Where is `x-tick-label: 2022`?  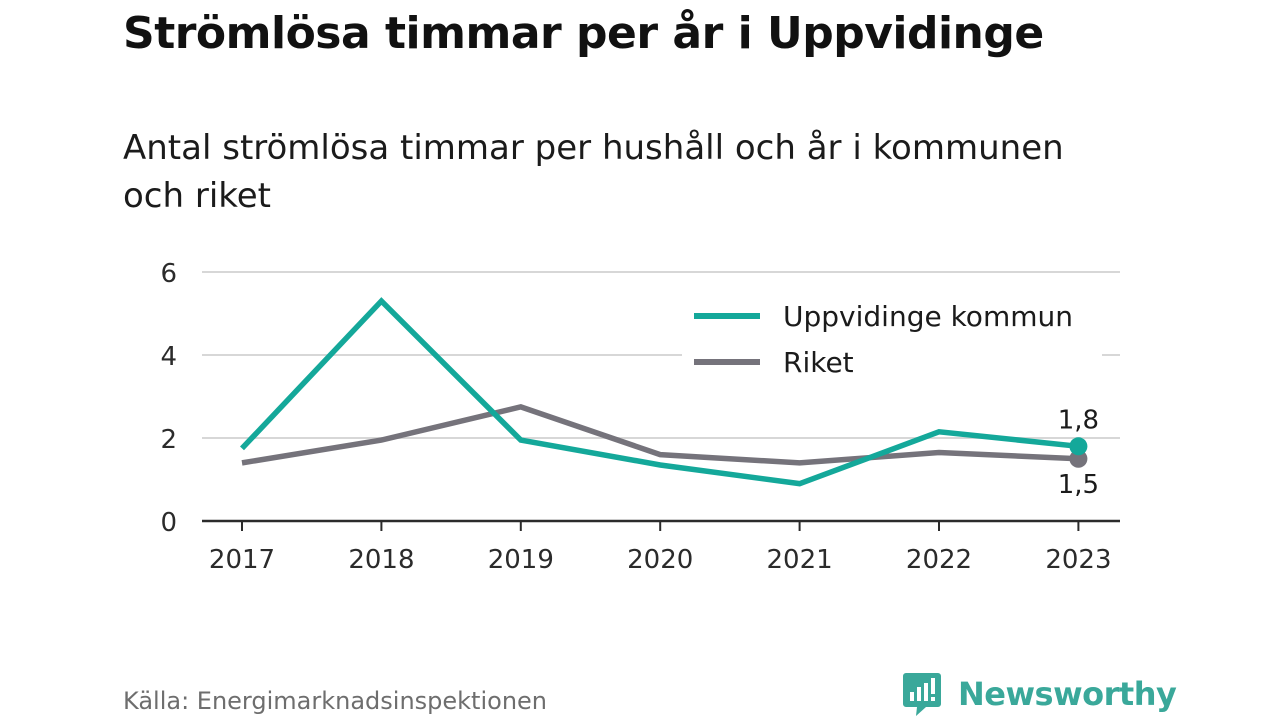
x-tick-label: 2022 is located at coordinates (939, 560).